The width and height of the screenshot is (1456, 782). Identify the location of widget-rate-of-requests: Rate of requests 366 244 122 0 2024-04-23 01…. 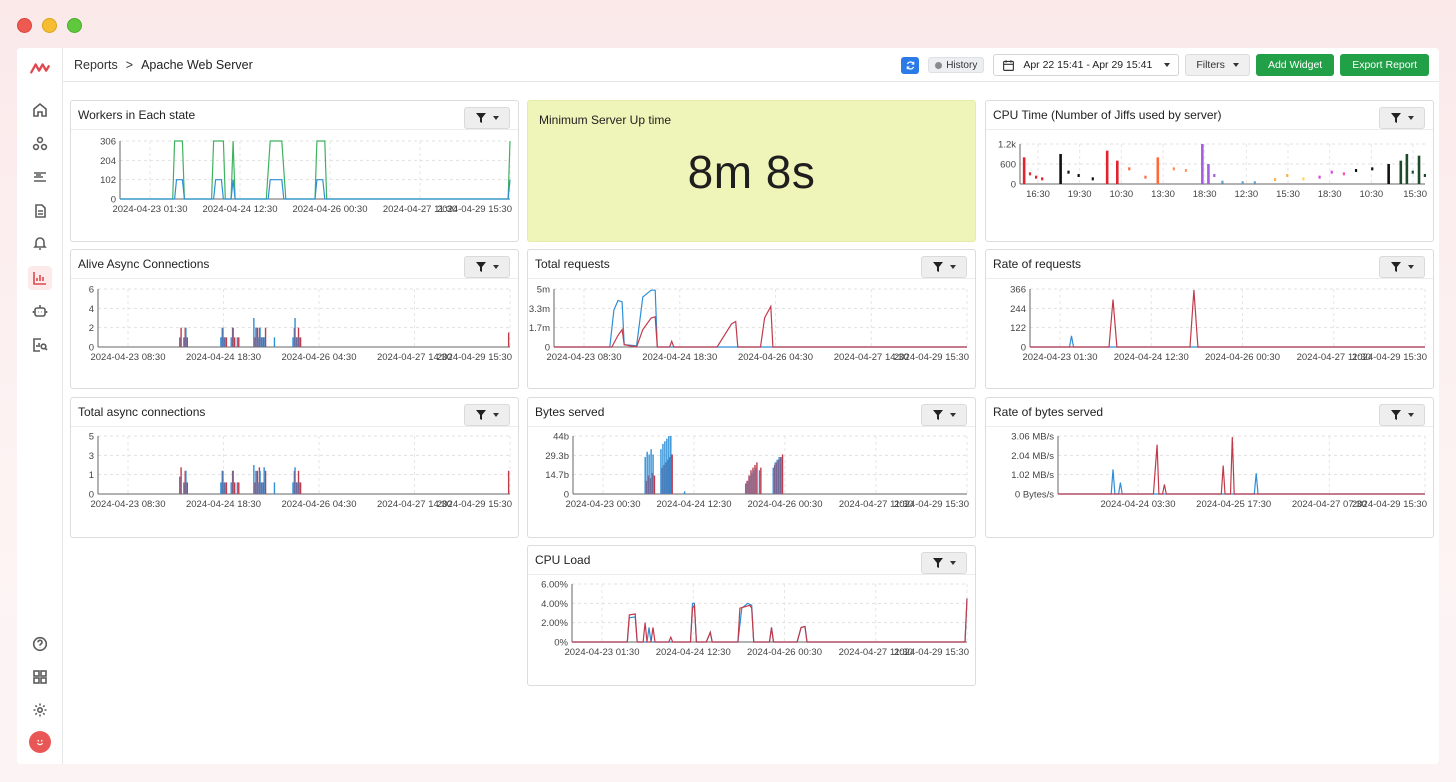
(1209, 319).